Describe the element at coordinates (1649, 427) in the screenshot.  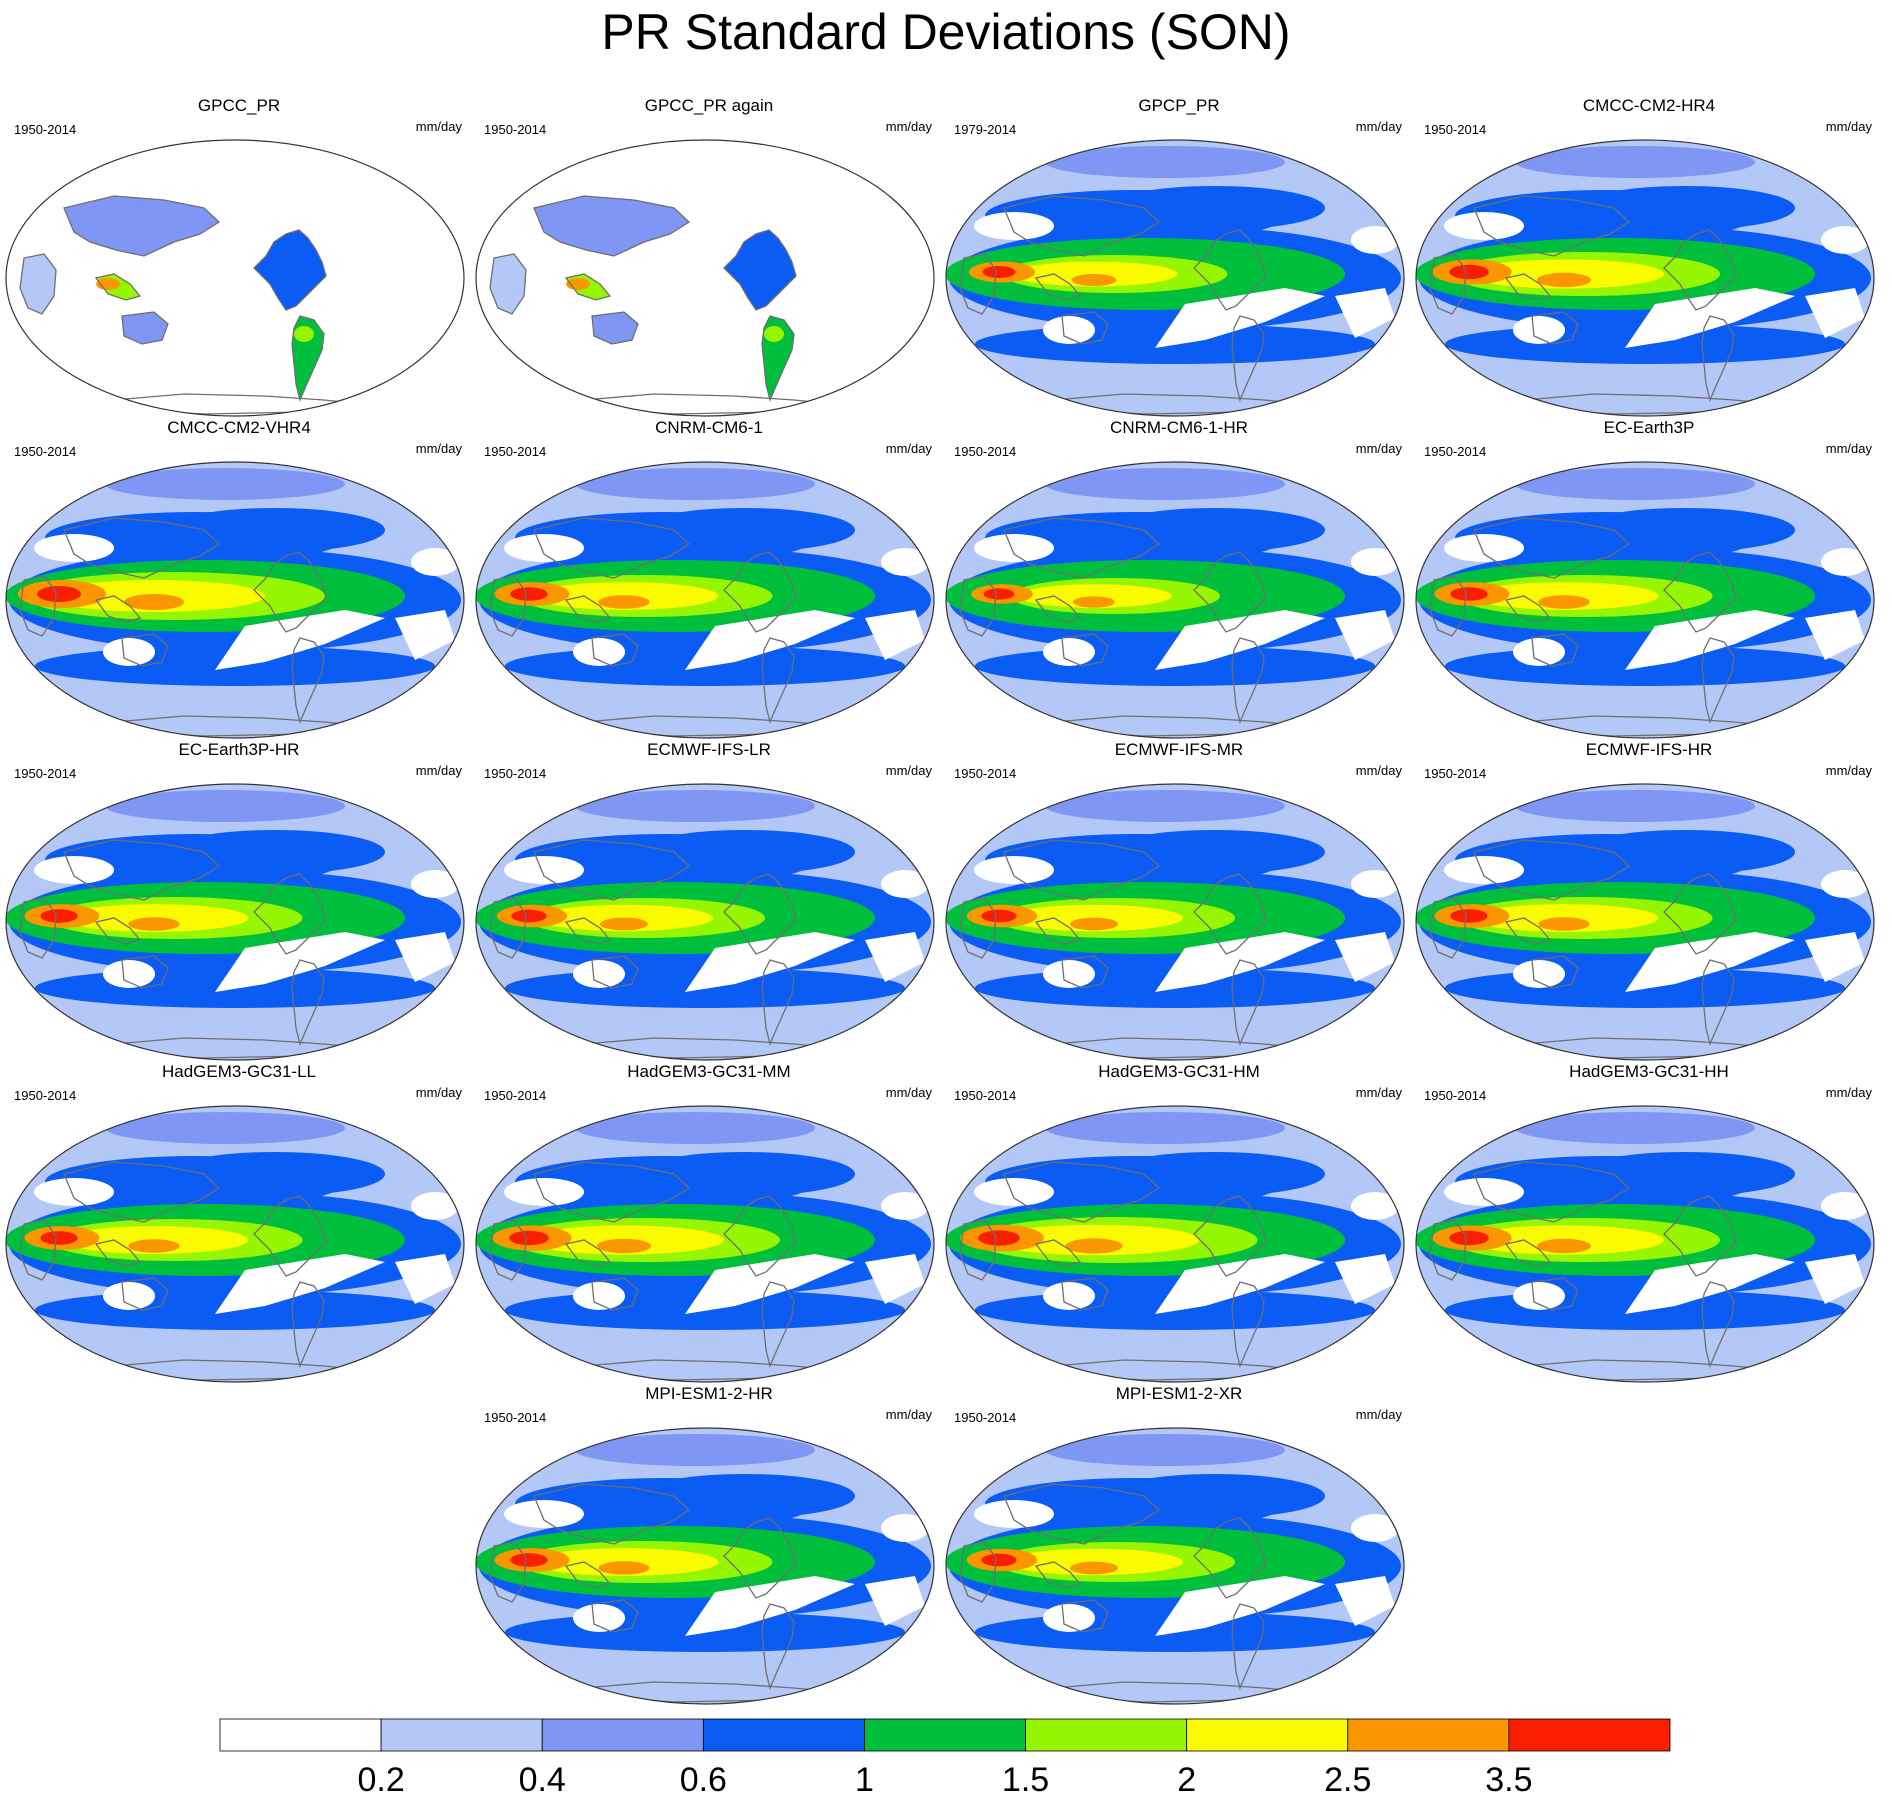
I see `panel-title: EC-Earth3P` at that location.